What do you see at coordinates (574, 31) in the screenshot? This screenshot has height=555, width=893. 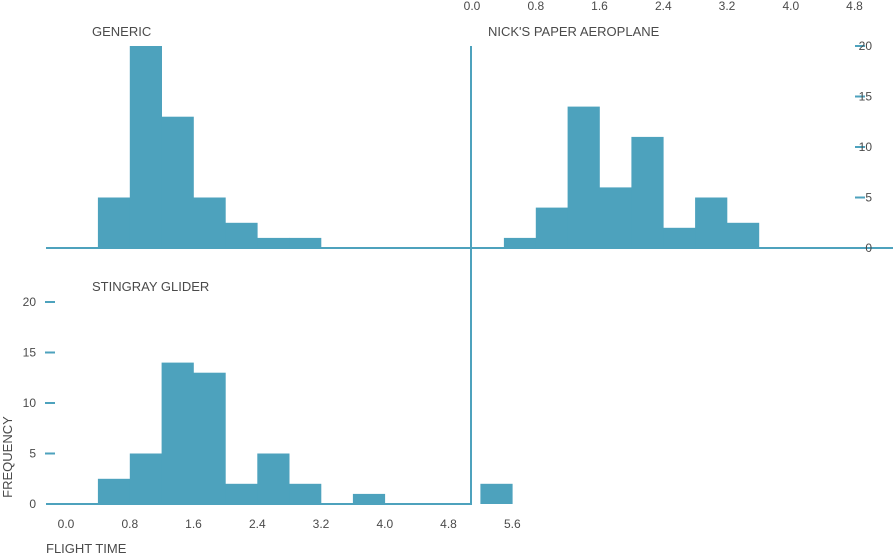 I see `panel-title-nick: NICK'S PAPER AEROPLANE` at bounding box center [574, 31].